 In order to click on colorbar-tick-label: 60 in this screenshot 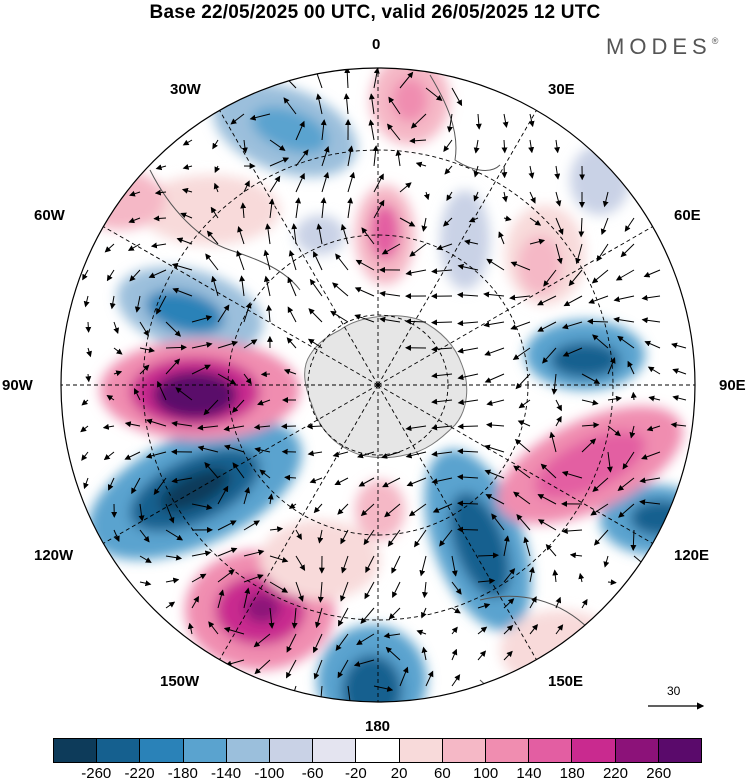, I will do `click(442, 773)`.